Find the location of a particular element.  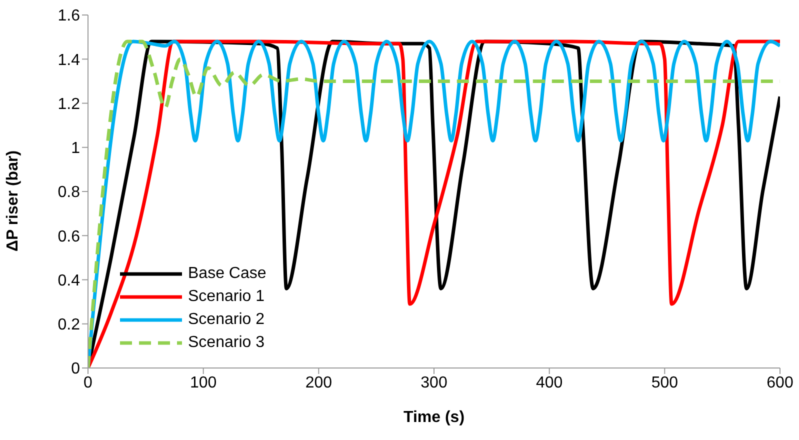

y-tick-label: 1 is located at coordinates (75, 149).